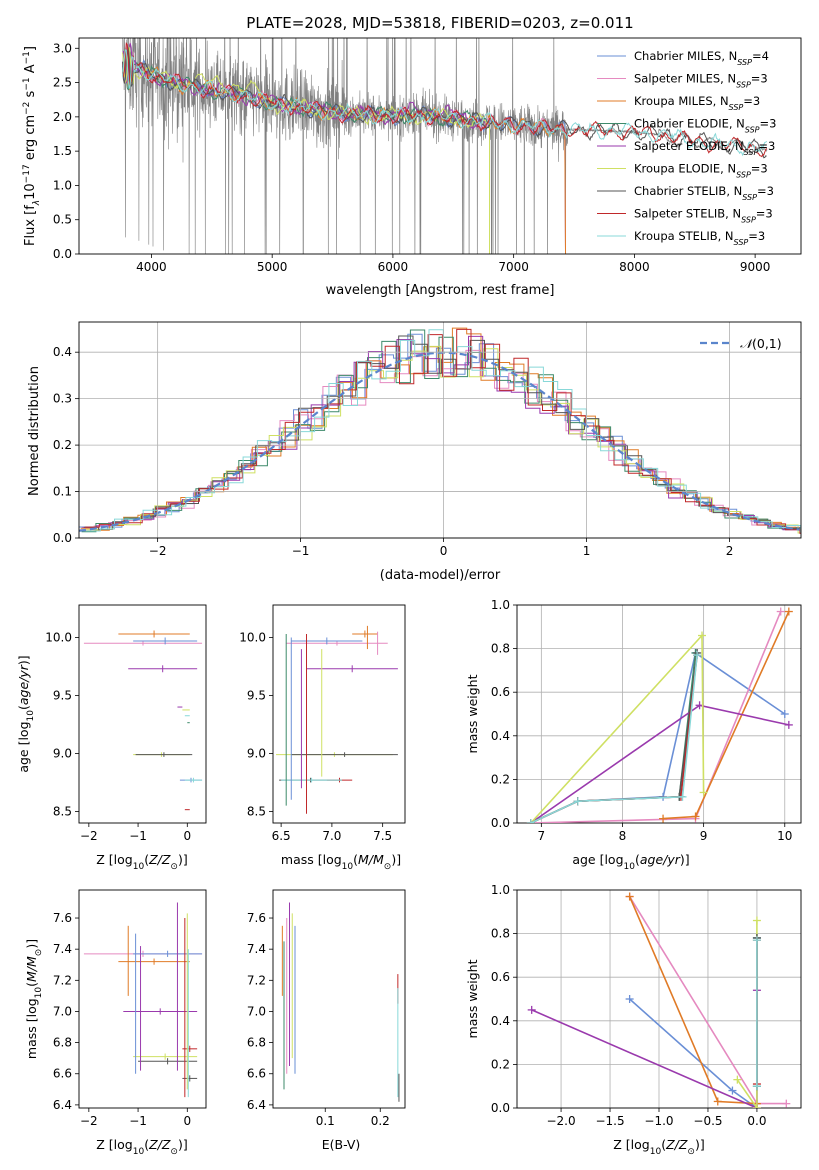 The height and width of the screenshot is (1170, 819). Describe the element at coordinates (159, 859) in the screenshot. I see `label-part: Z/Z` at that location.